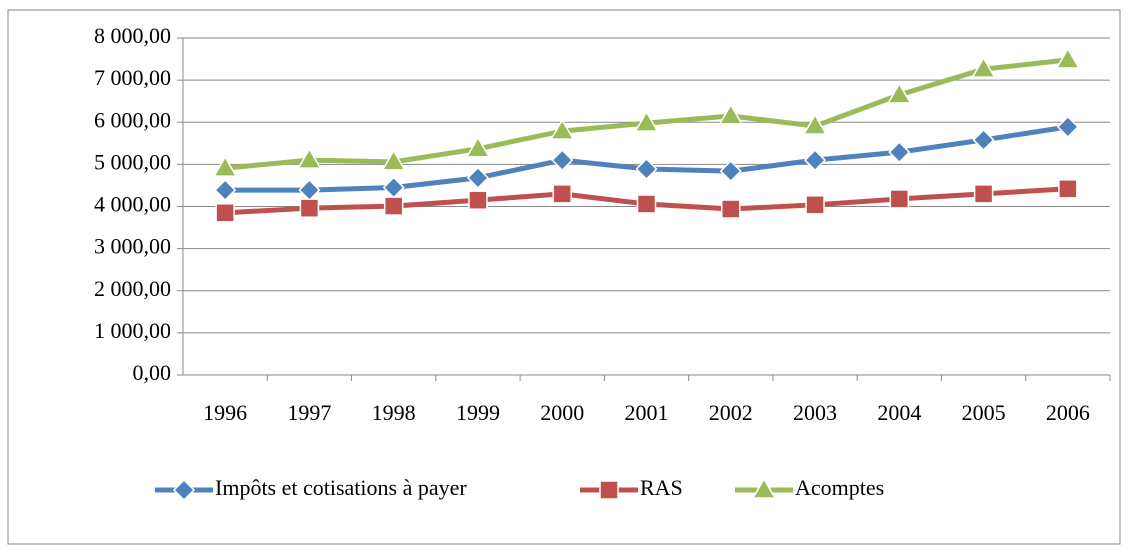  I want to click on x-tick-label: 2002, so click(731, 412).